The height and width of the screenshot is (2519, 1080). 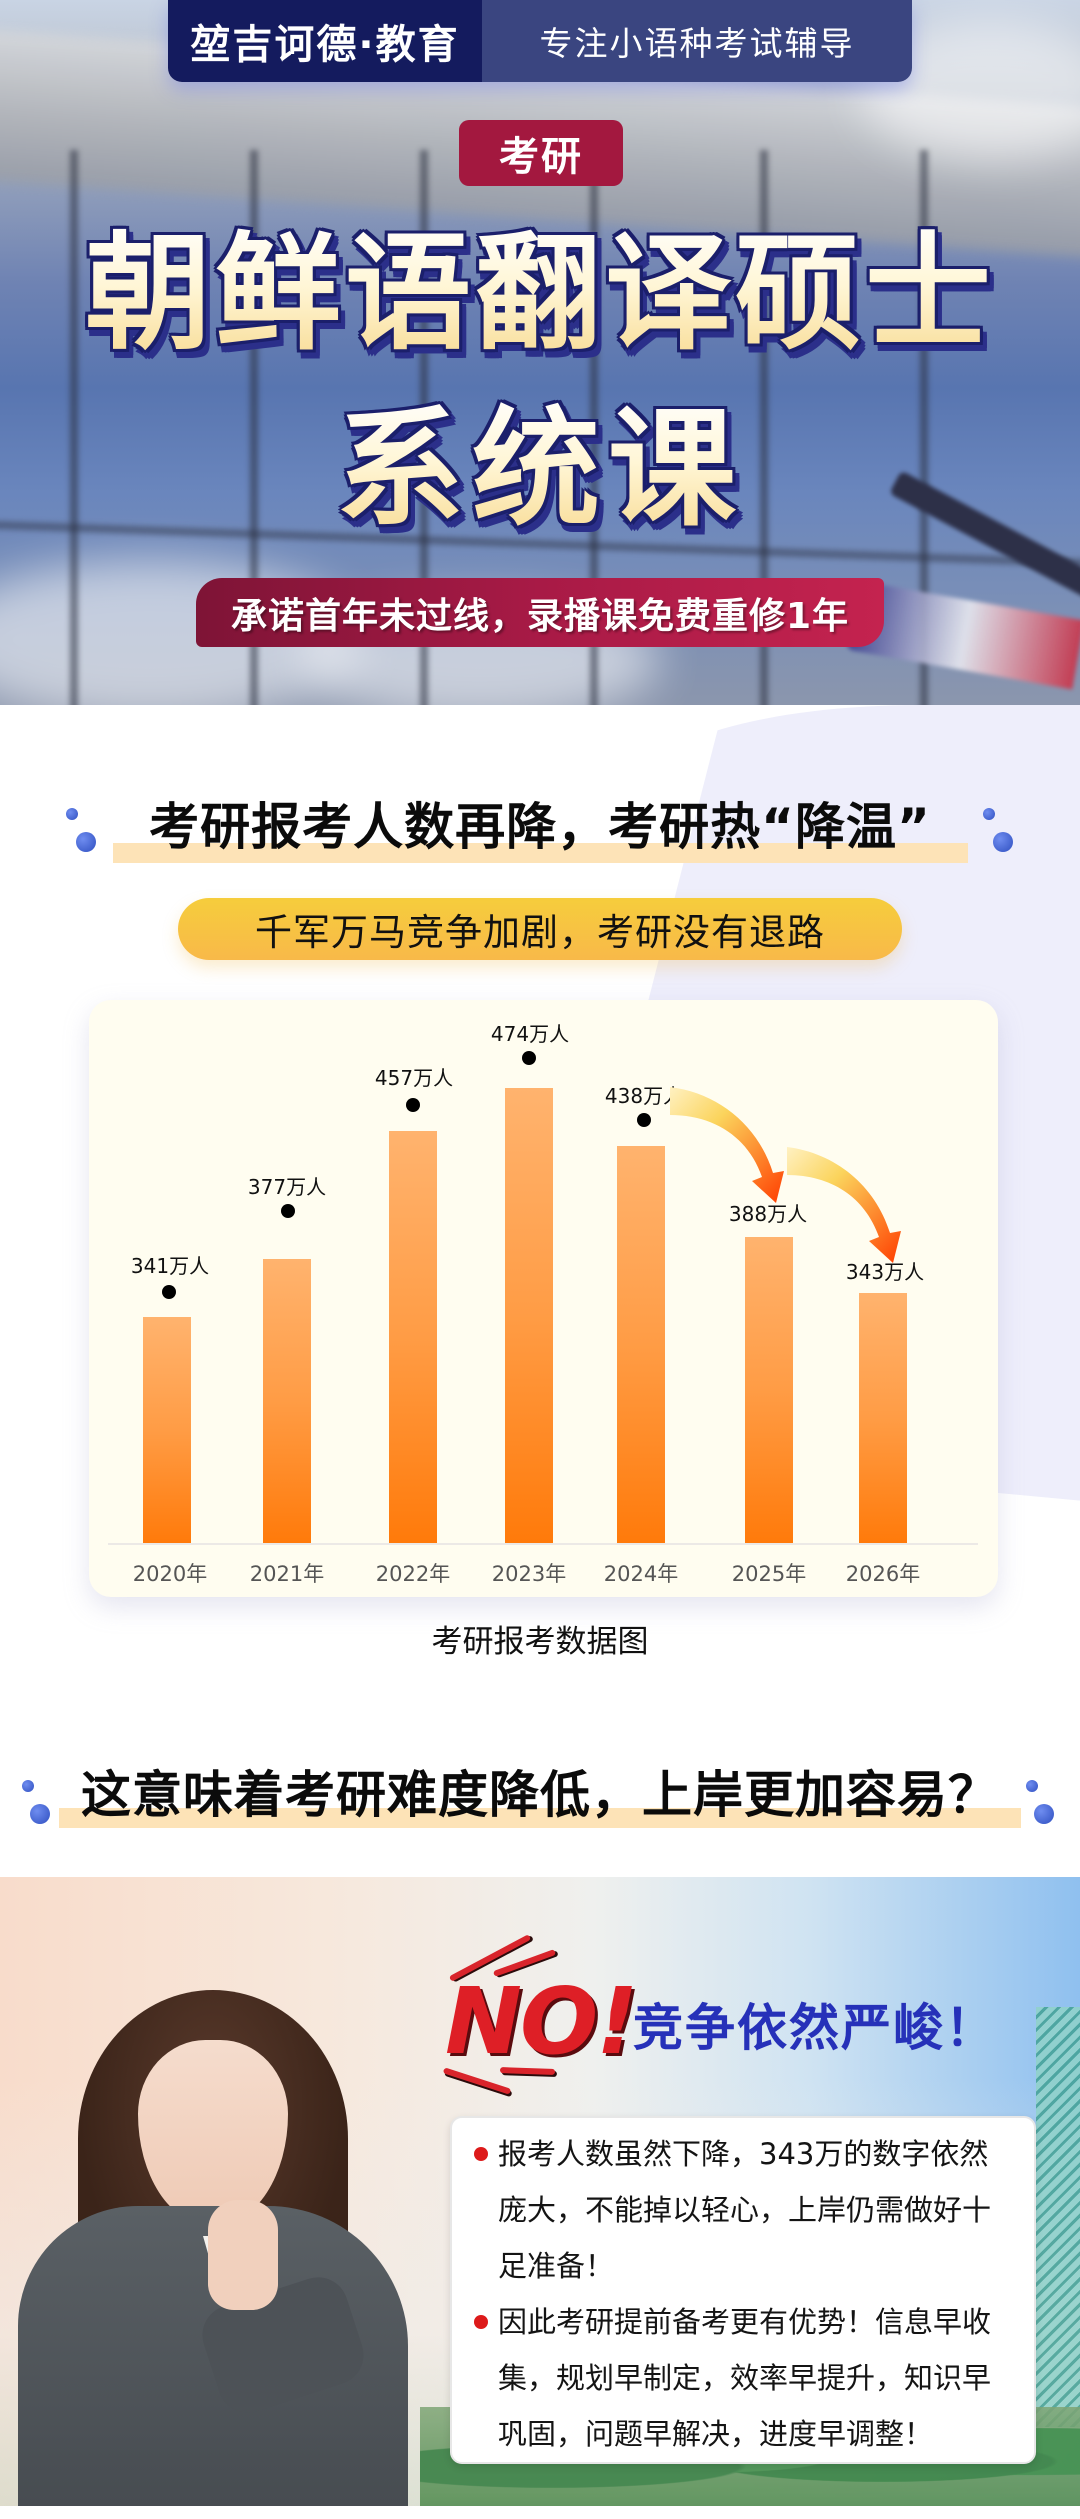 I want to click on x-label-2023: 2023年, so click(x=529, y=1574).